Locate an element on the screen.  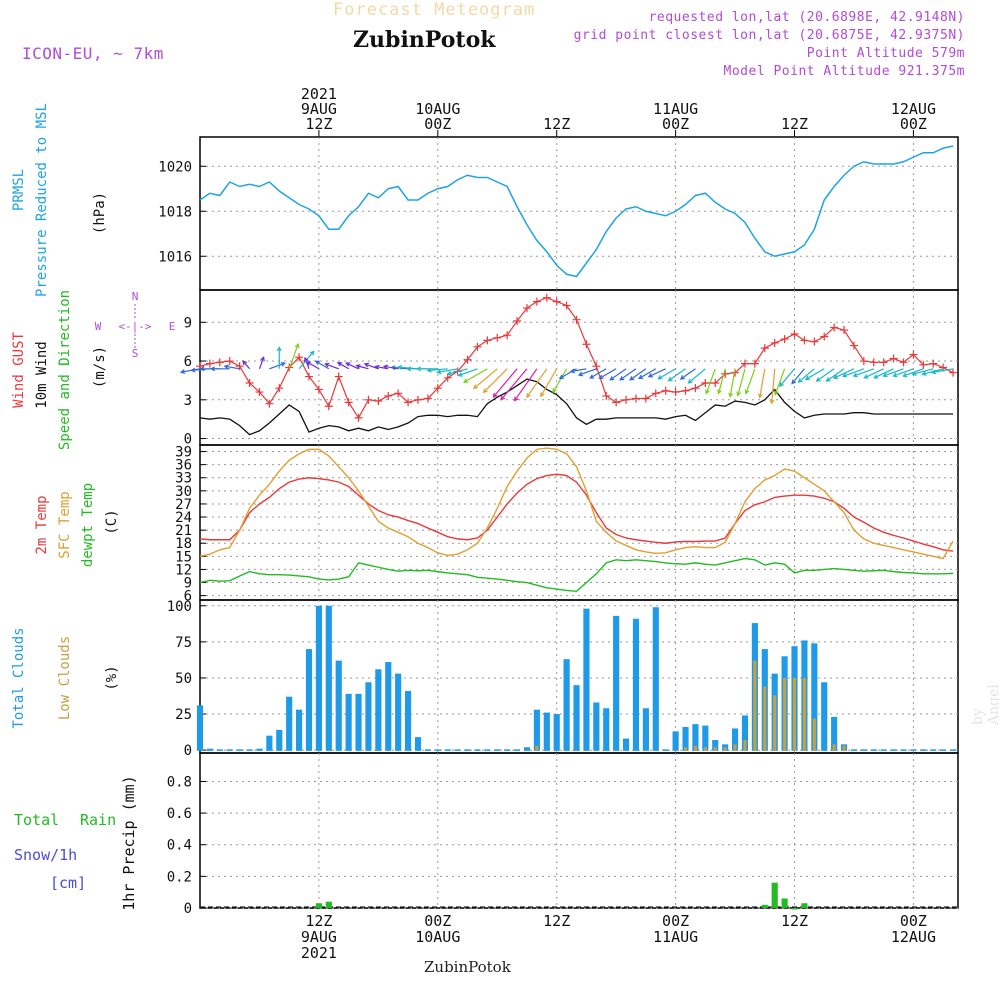
requested-lonlat: requested lon,lat (20.6898E, 42.9148N) is located at coordinates (806, 17).